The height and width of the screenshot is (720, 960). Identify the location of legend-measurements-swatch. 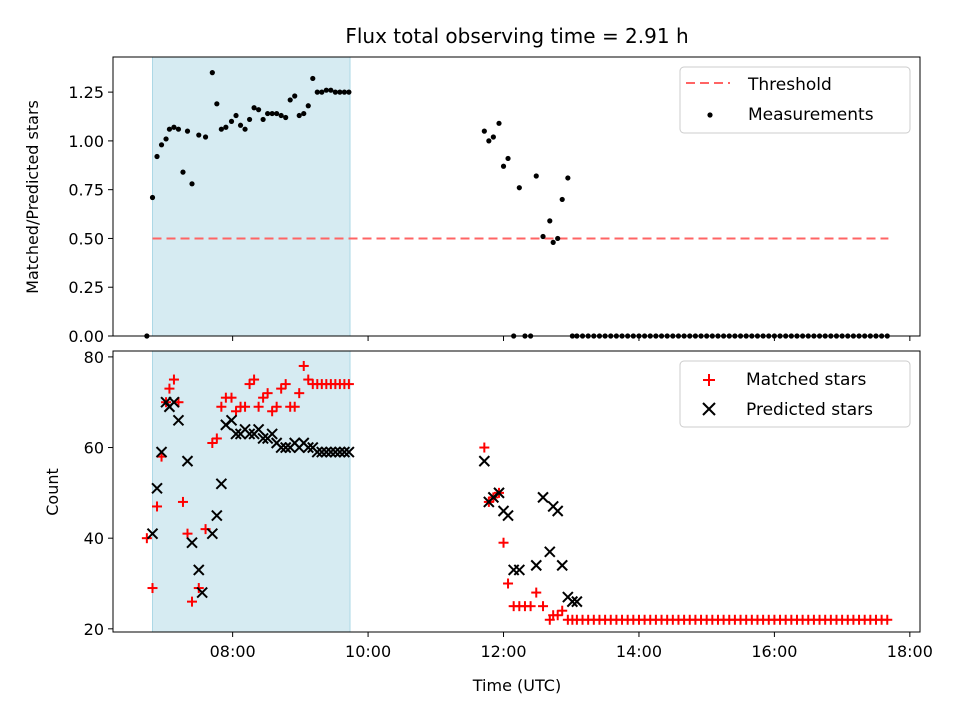
(710, 115).